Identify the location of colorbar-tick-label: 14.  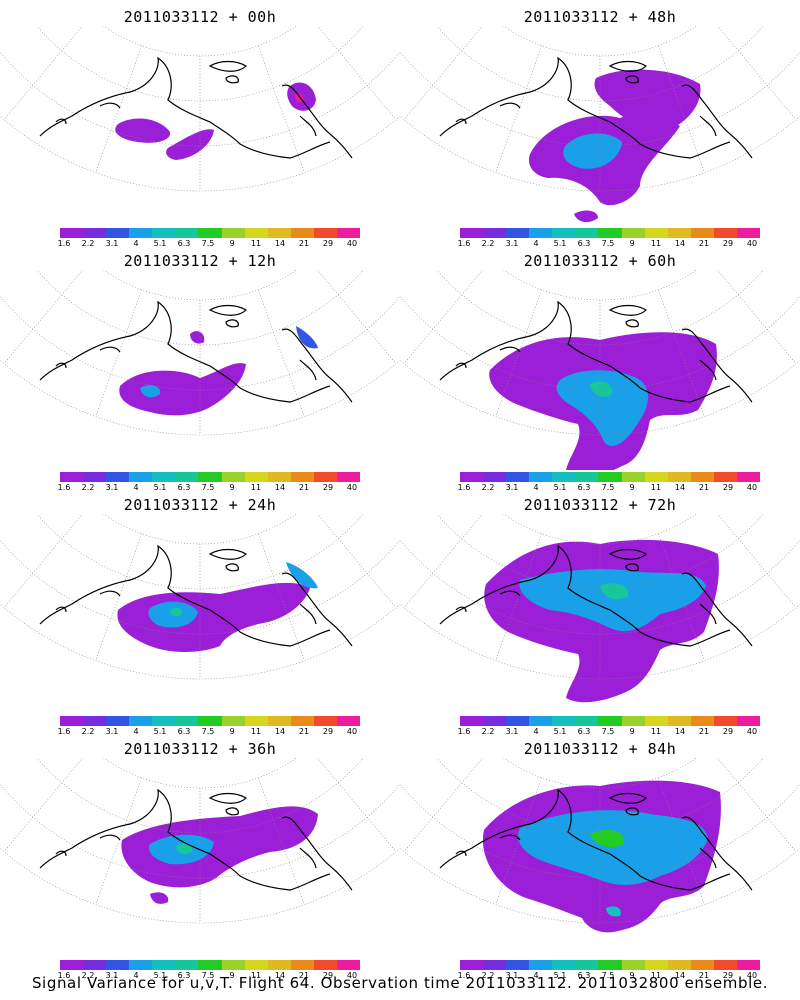
(280, 487).